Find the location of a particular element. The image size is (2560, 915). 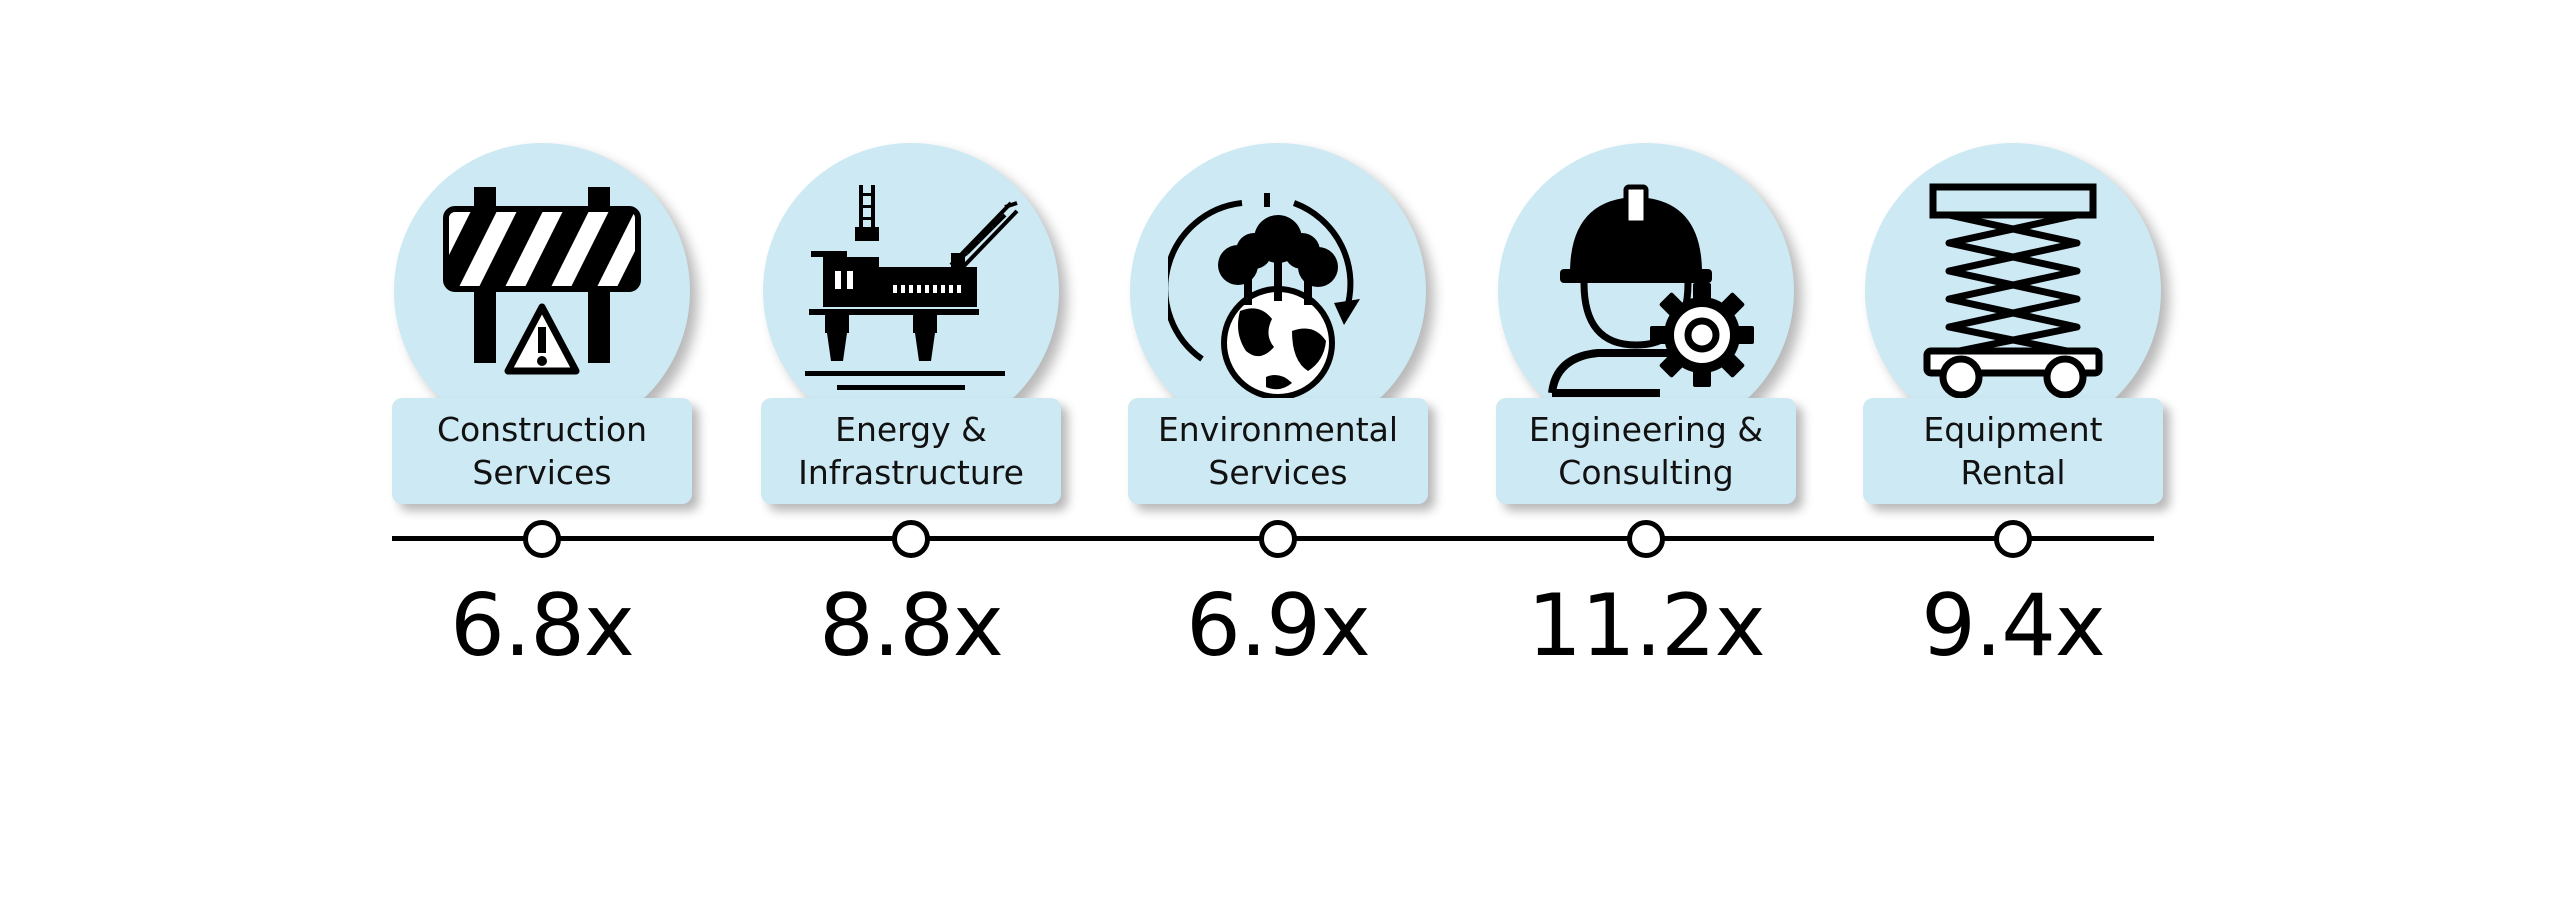

construction-label-line2: Services is located at coordinates (542, 472).